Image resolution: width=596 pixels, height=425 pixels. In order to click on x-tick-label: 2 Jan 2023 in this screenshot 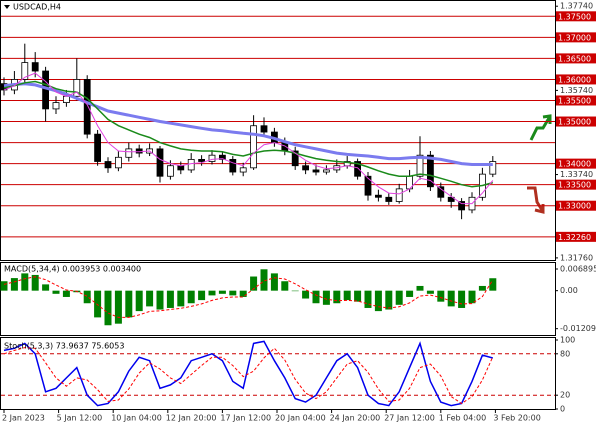, I will do `click(23, 418)`.